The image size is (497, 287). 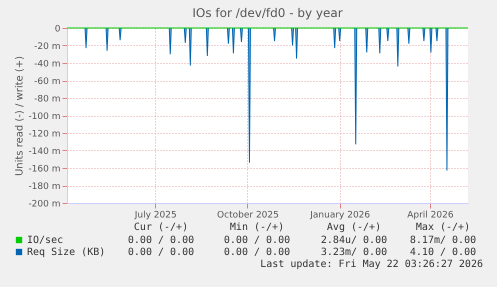 What do you see at coordinates (443, 252) in the screenshot?
I see `text: 4.10 / 0.00` at bounding box center [443, 252].